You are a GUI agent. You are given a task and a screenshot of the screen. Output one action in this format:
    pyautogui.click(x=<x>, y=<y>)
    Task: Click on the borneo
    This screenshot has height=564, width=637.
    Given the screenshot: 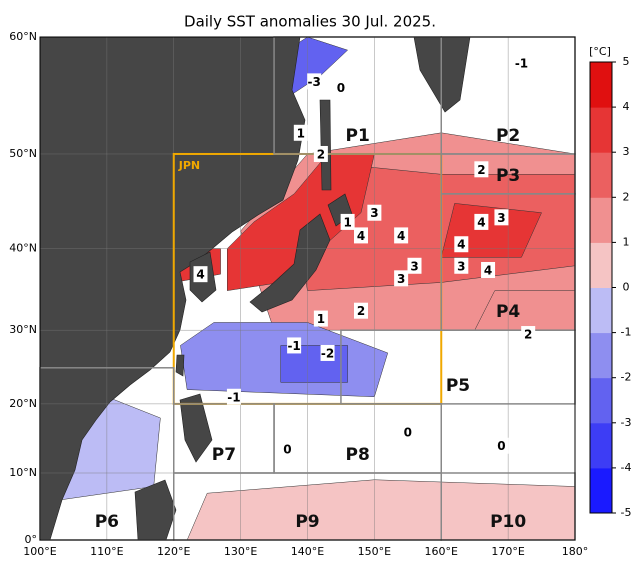 What is the action you would take?
    pyautogui.click(x=155, y=510)
    